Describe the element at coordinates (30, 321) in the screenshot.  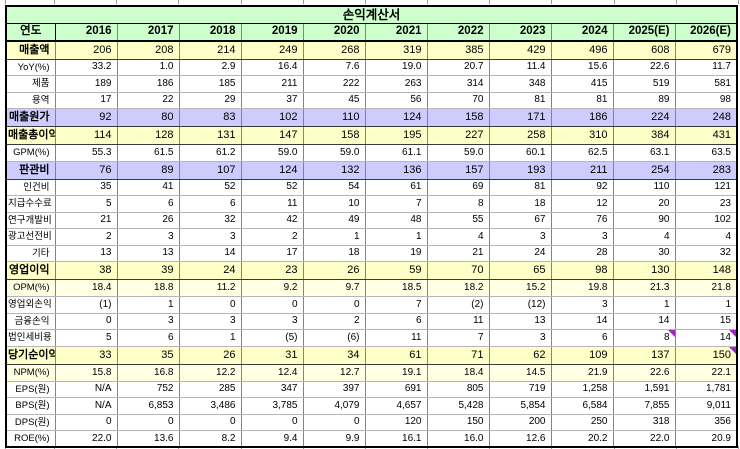
I see `row-label: 금융손익` at that location.